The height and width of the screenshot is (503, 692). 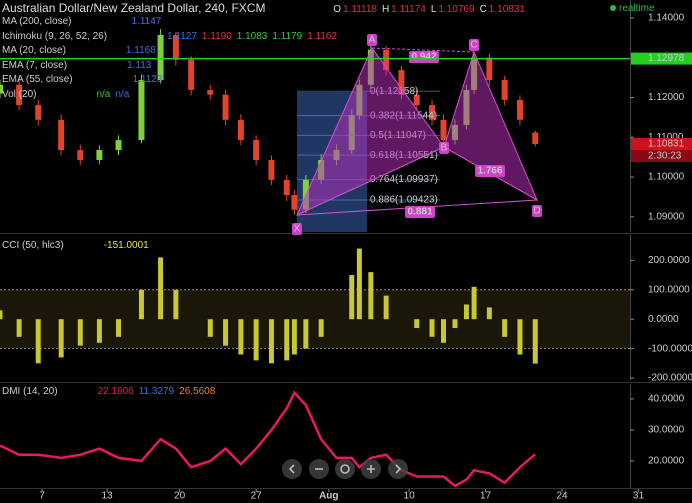 I want to click on x-tick-label: 24, so click(x=562, y=496).